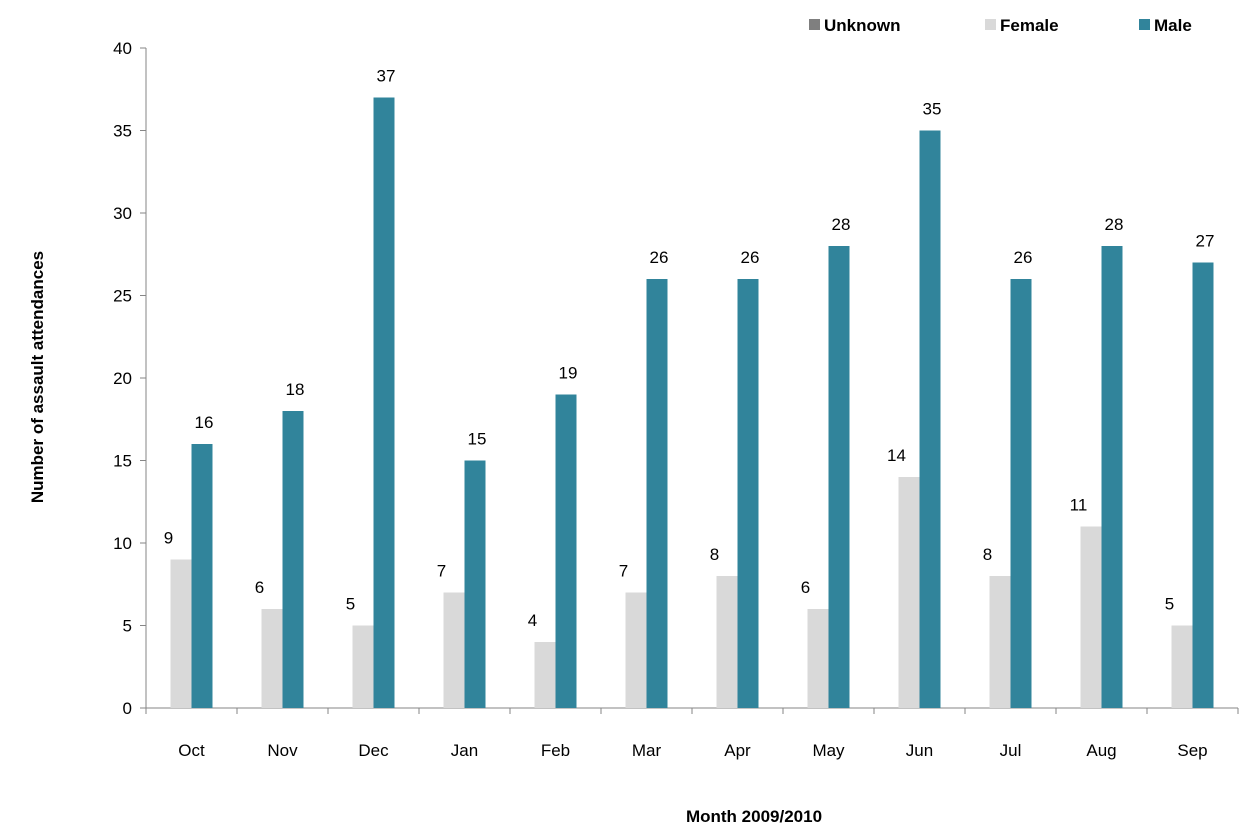 The height and width of the screenshot is (830, 1245). Describe the element at coordinates (568, 373) in the screenshot. I see `data-label-male: 19` at that location.